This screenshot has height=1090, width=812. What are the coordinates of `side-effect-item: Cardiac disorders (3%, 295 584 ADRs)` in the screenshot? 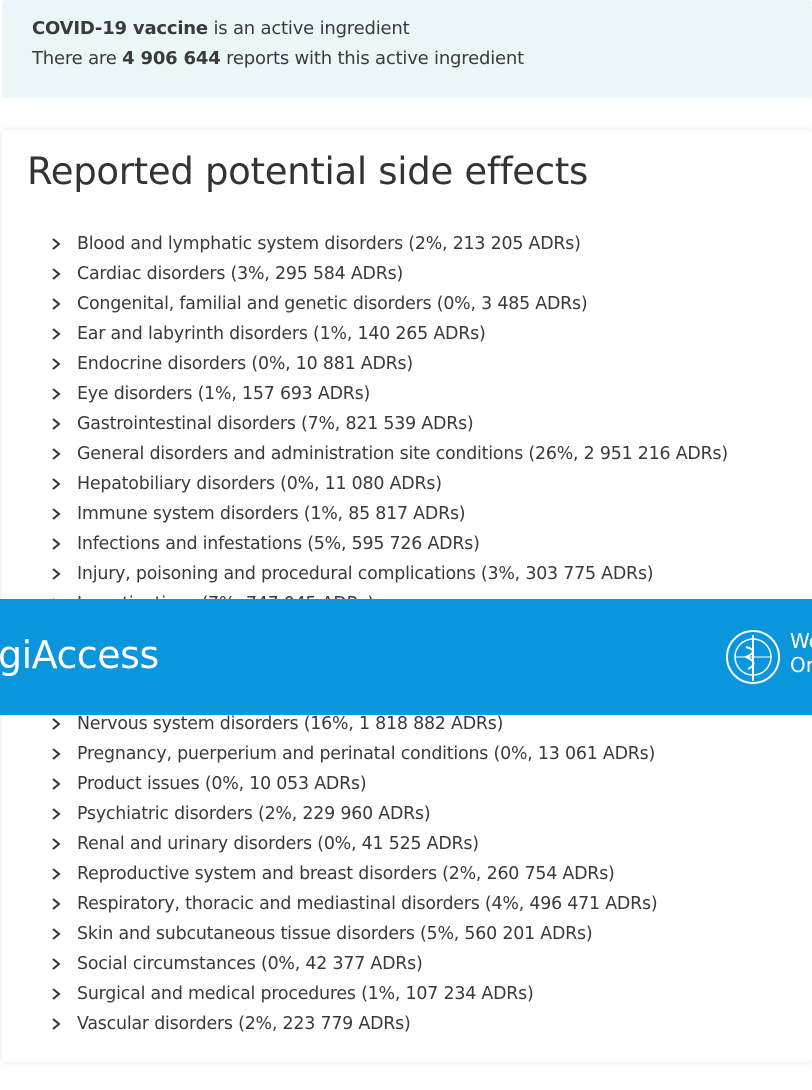 It's located at (387, 274).